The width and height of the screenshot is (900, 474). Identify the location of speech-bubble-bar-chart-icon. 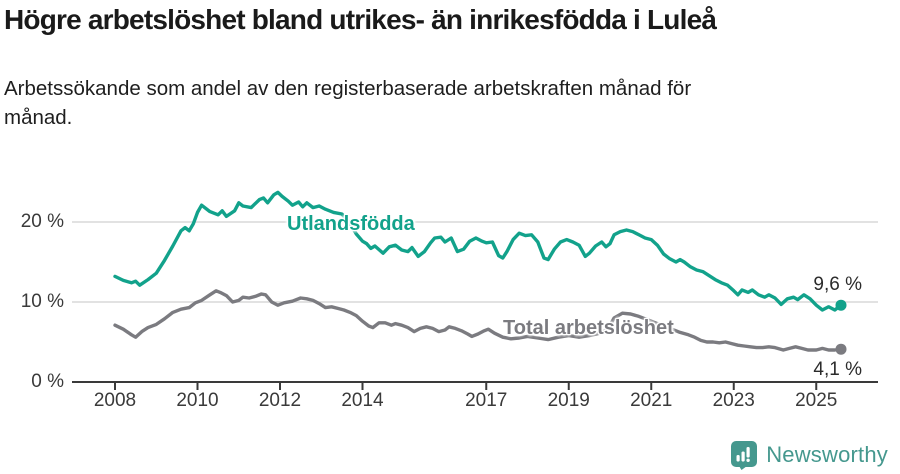
(744, 455).